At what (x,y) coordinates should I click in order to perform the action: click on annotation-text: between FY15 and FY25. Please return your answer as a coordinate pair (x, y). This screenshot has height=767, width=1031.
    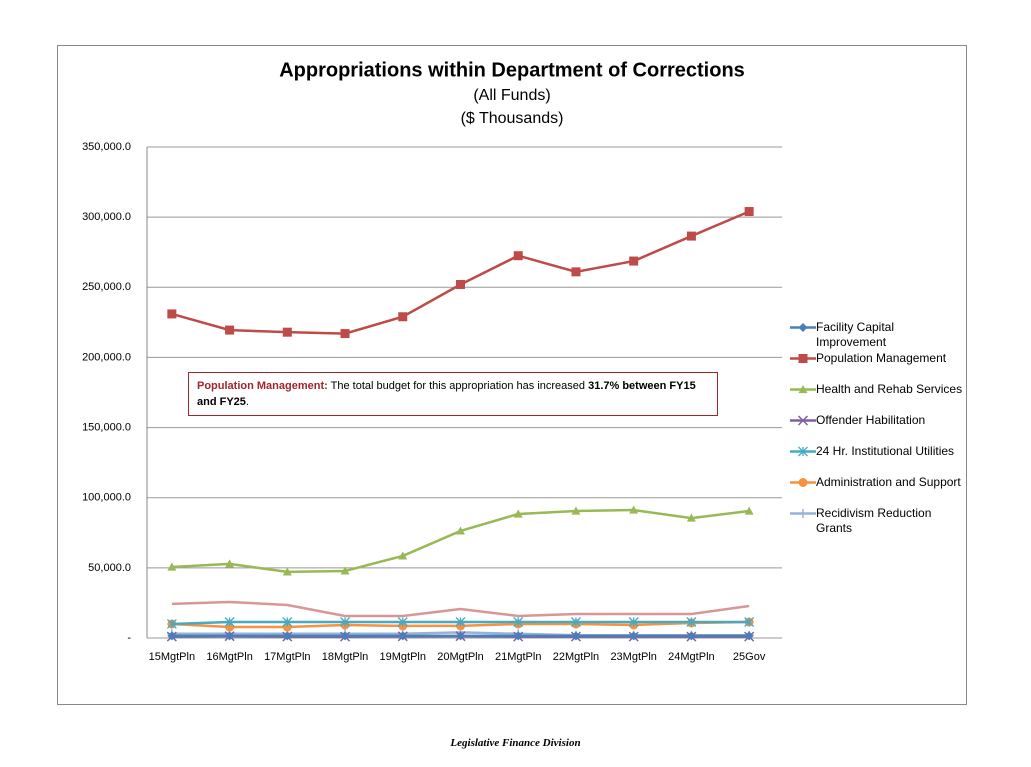
    Looking at the image, I should click on (446, 394).